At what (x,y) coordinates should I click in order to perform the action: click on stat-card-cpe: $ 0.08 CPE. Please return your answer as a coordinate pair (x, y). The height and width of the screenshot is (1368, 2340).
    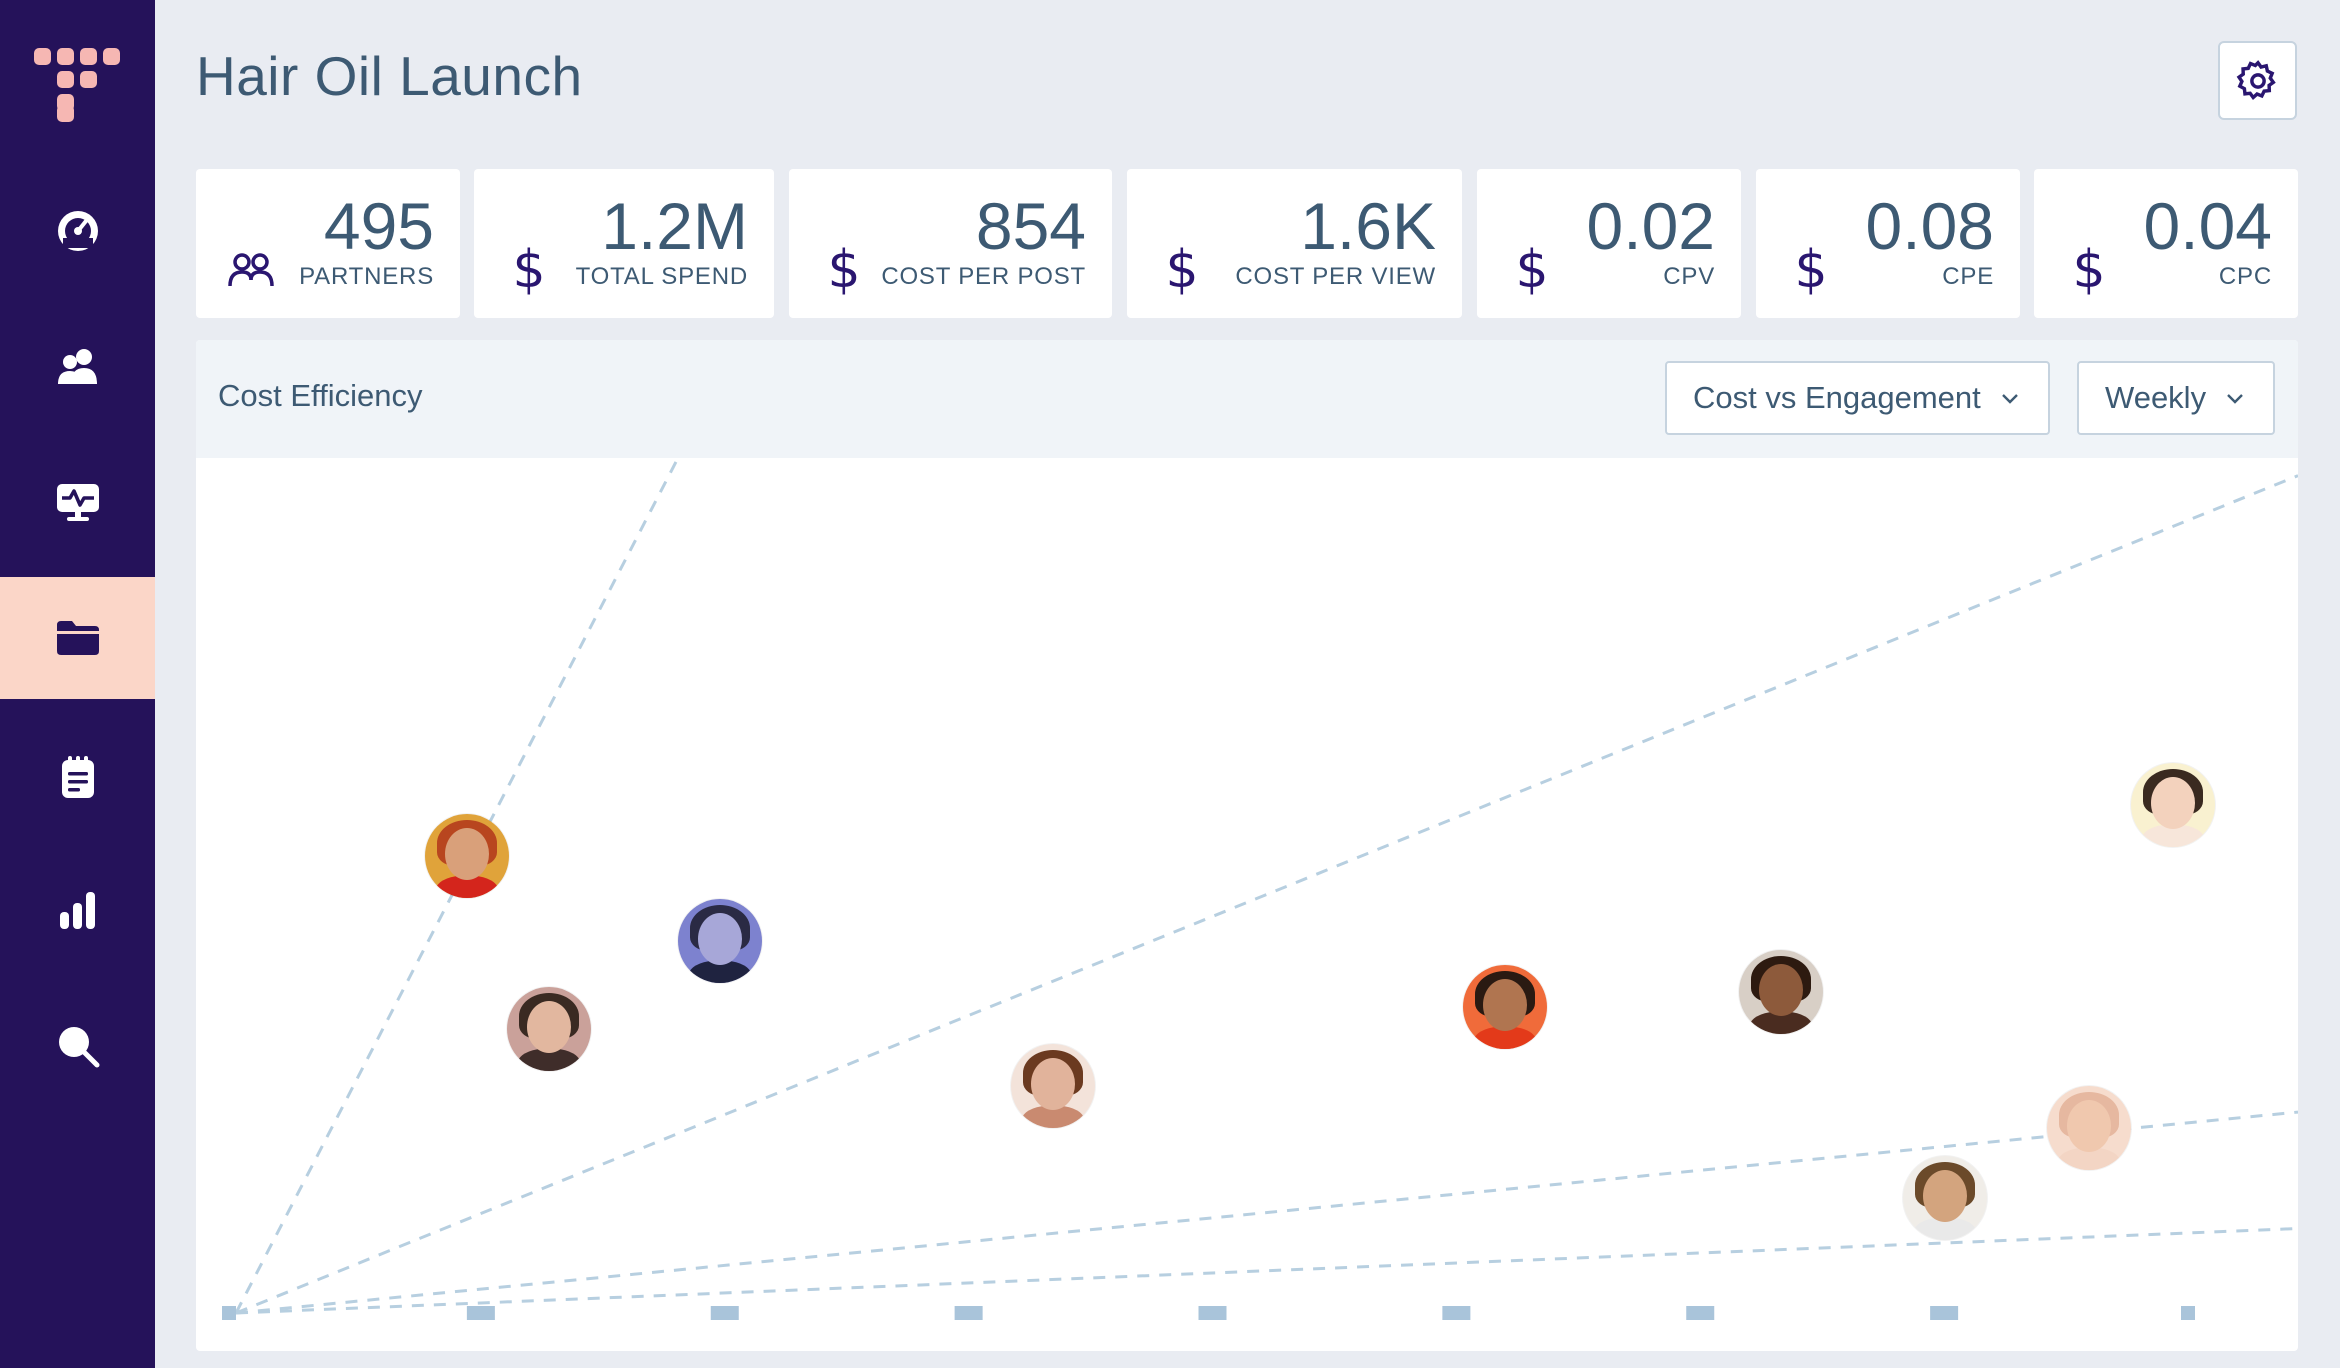
    Looking at the image, I should click on (1888, 243).